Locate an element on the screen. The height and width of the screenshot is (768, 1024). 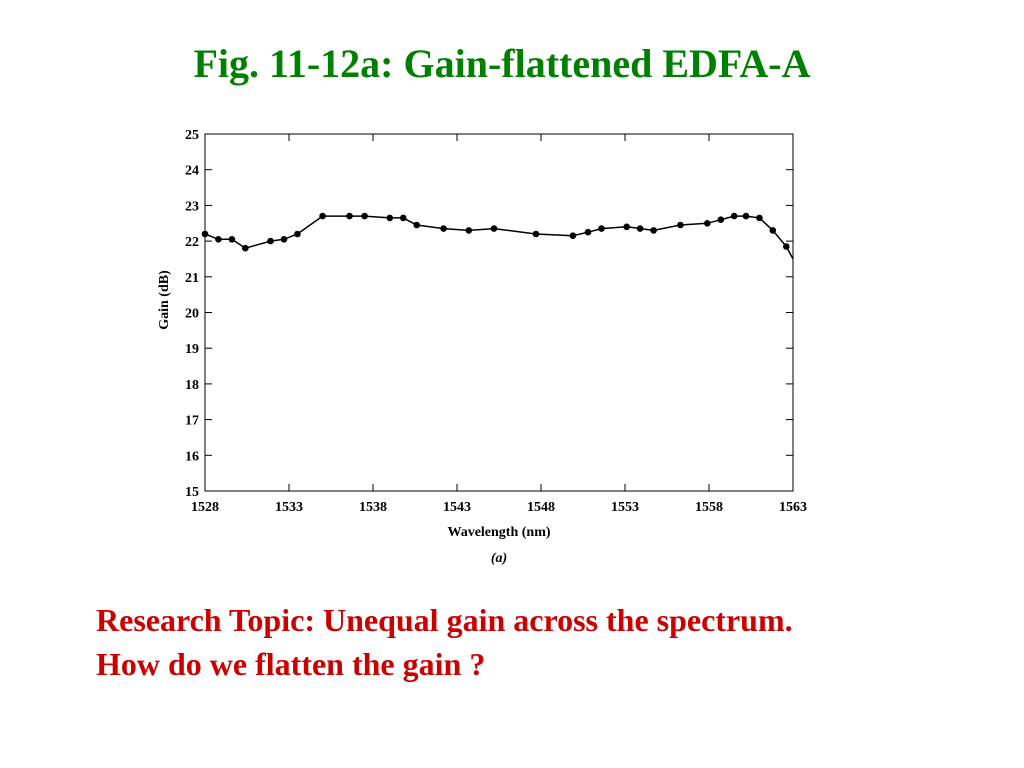
x-axis-title: Wavelength (nm) is located at coordinates (498, 532).